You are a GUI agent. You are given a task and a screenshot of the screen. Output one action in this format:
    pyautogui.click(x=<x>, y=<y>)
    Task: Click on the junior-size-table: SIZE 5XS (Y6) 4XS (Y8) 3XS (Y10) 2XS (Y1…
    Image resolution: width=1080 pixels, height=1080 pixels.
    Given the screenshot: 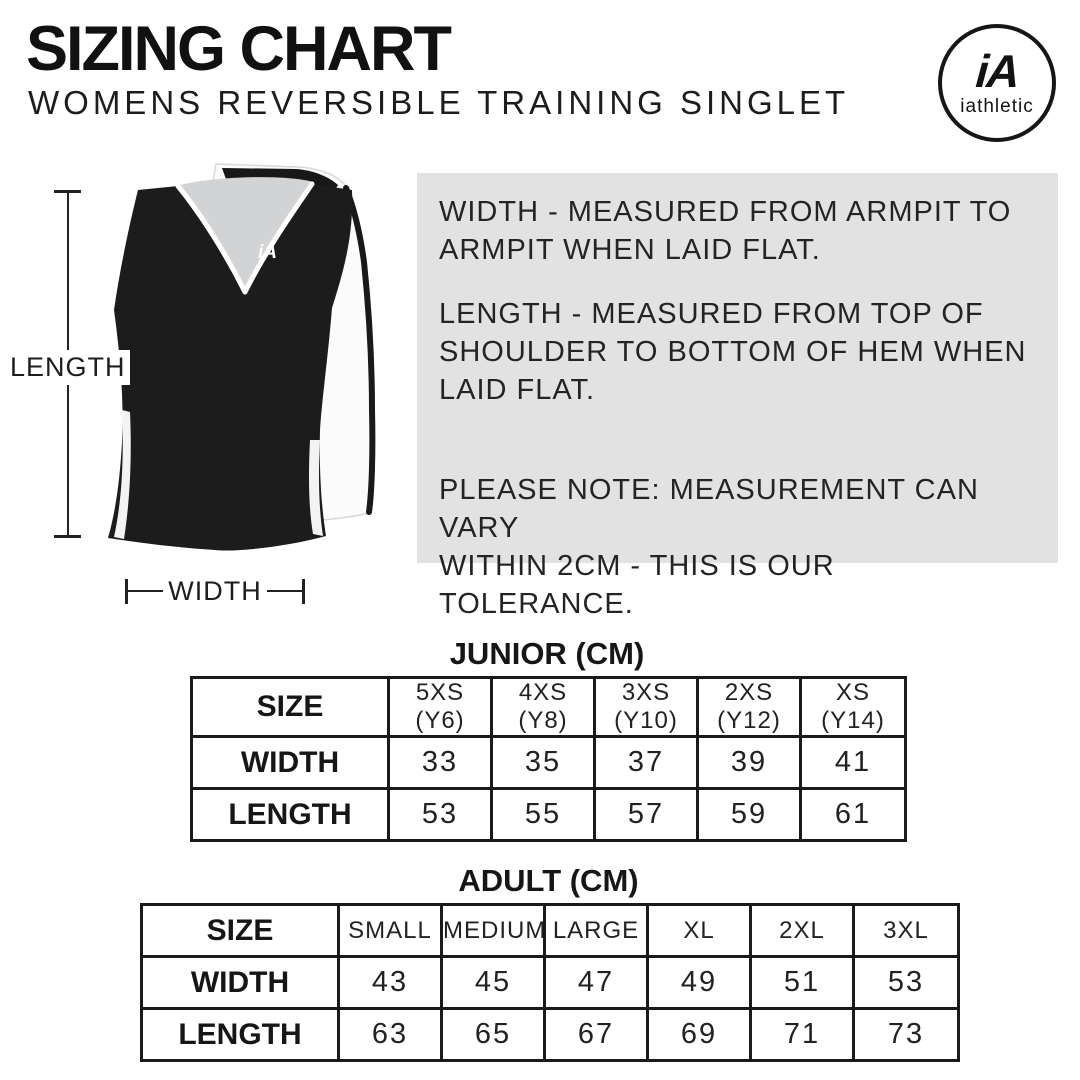 What is the action you would take?
    pyautogui.click(x=548, y=759)
    